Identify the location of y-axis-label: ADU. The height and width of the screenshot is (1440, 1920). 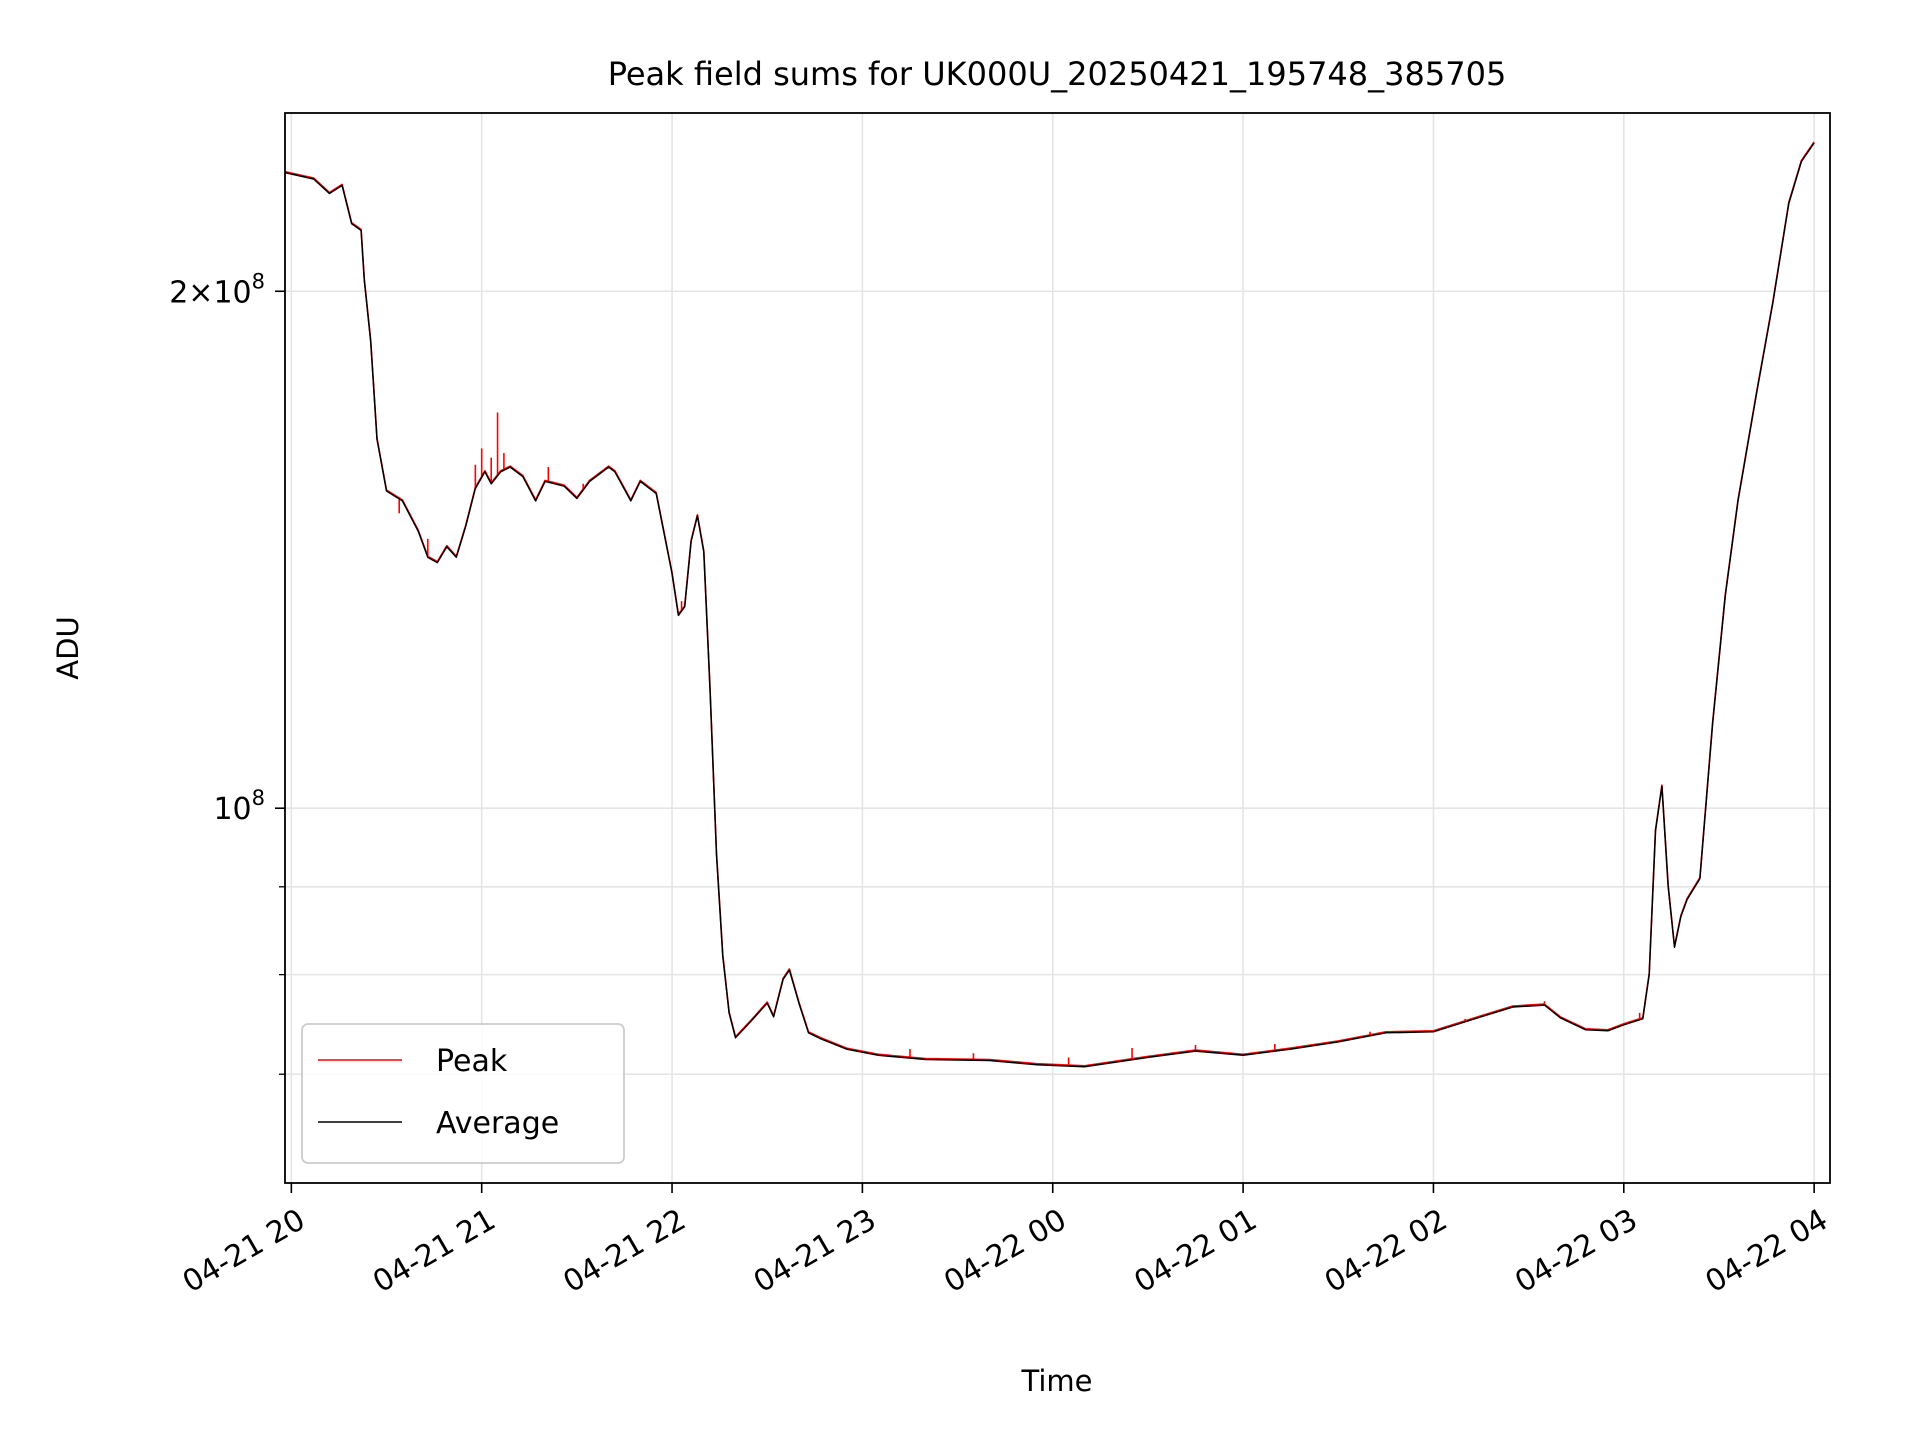
(68, 647).